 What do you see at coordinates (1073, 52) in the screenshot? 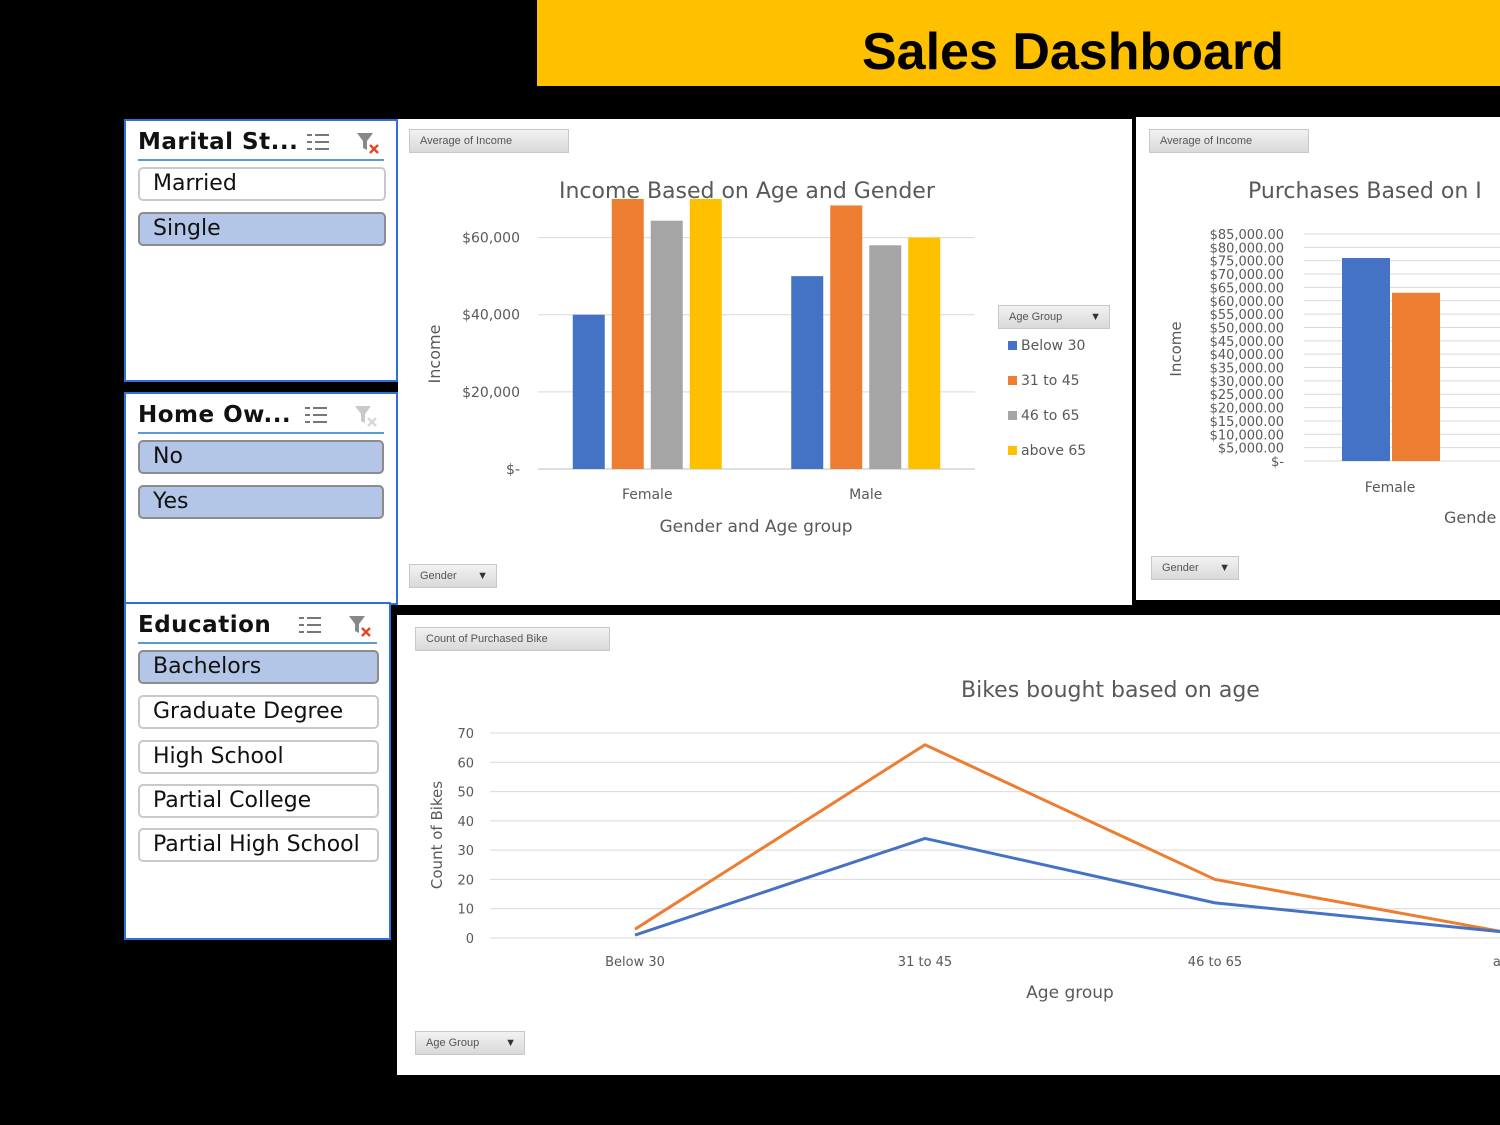
I see `dashboard-title: Sales Dashboard` at bounding box center [1073, 52].